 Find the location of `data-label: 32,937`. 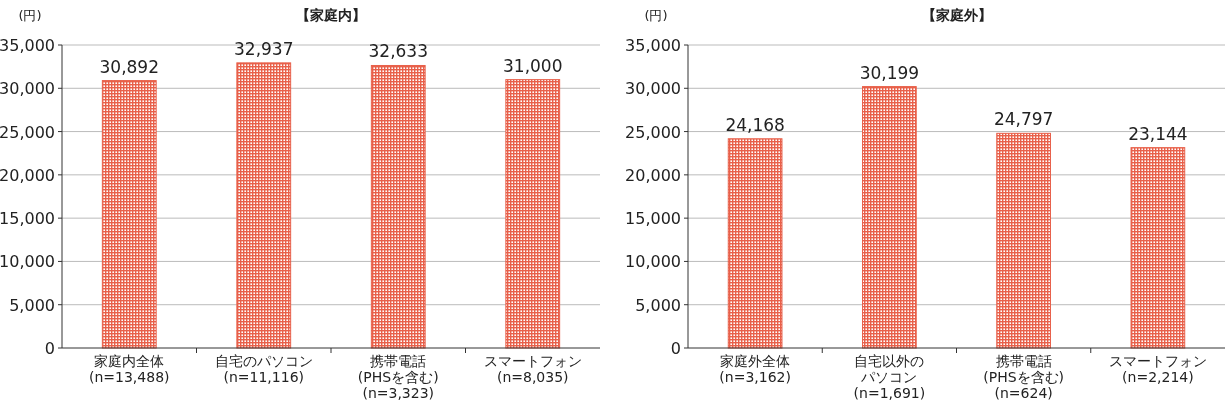

data-label: 32,937 is located at coordinates (264, 48).